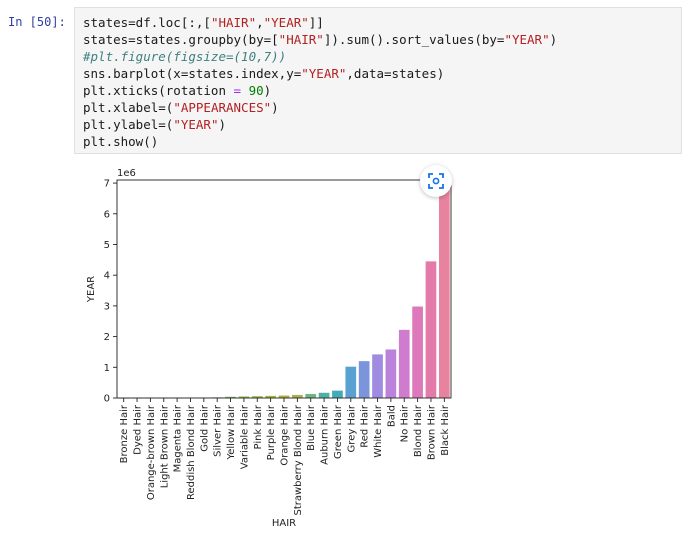 The width and height of the screenshot is (684, 544). Describe the element at coordinates (338, 431) in the screenshot. I see `x-tick-label: Green Hair` at that location.